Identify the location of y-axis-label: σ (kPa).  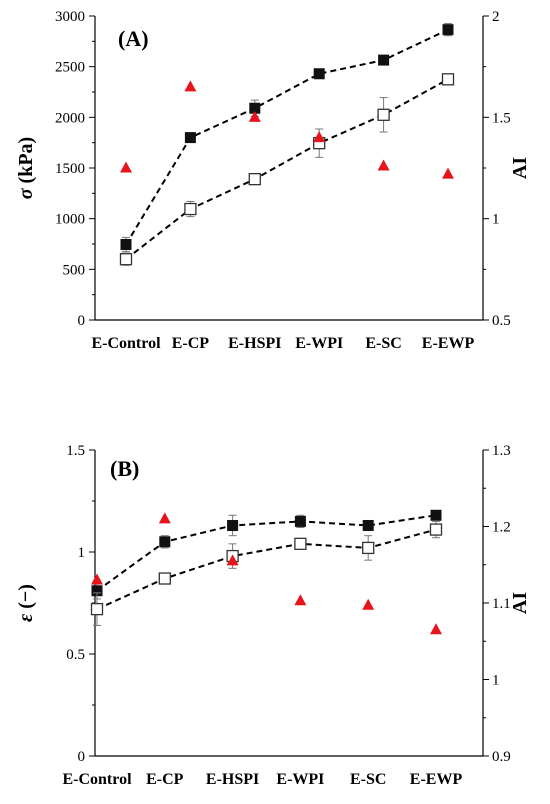
(26, 168).